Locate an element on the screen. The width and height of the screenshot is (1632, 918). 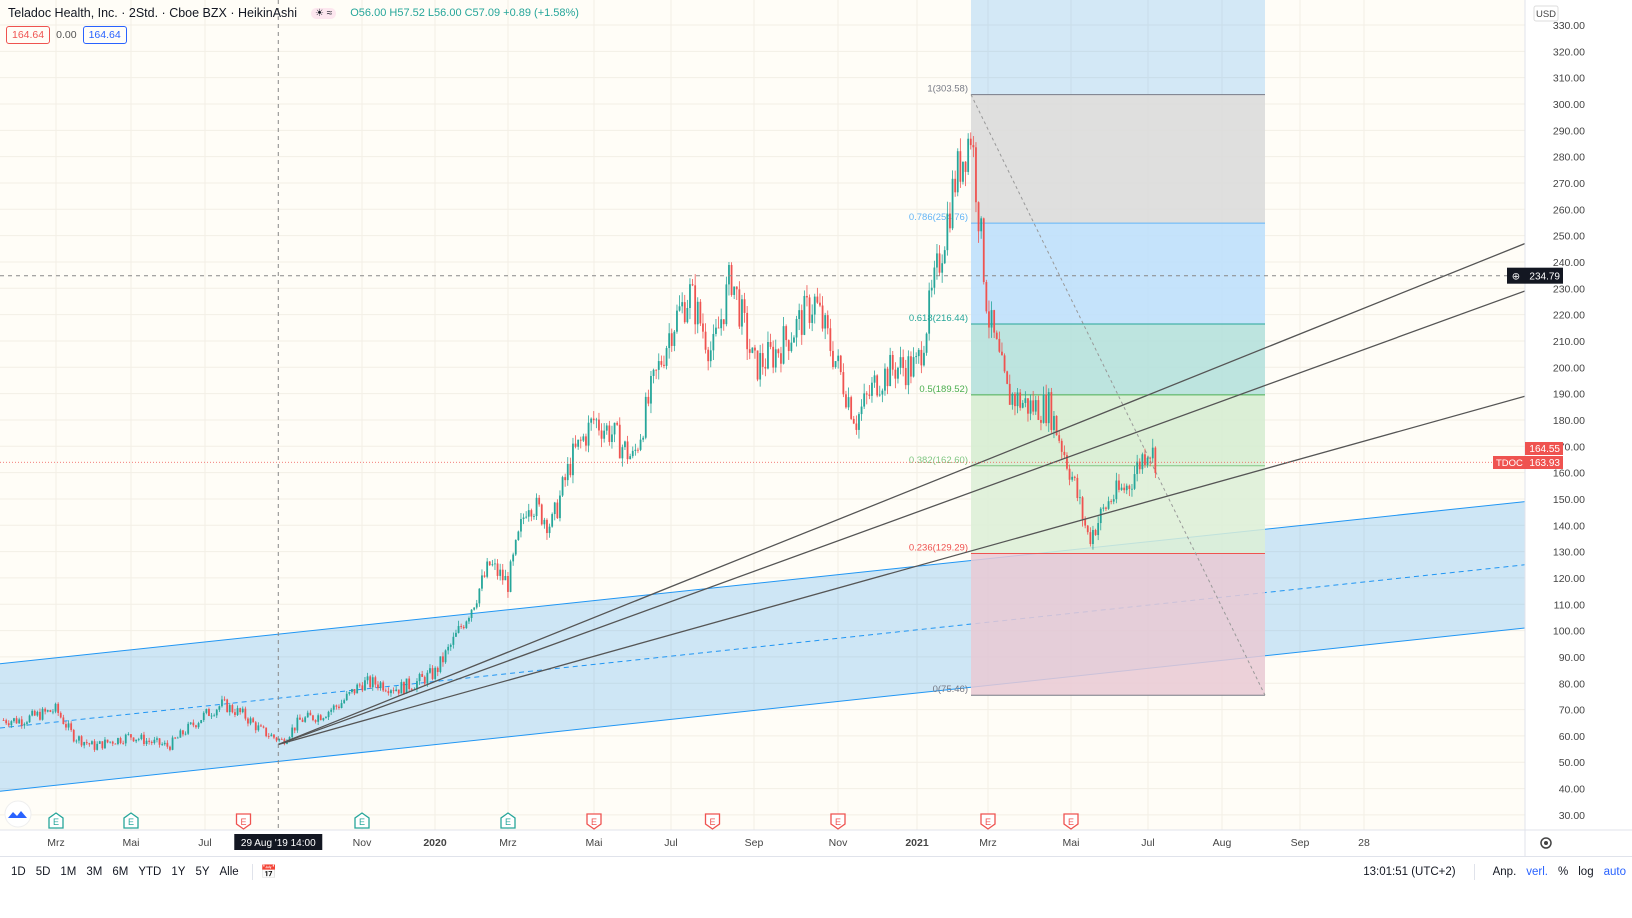
chart-logo-icon is located at coordinates (18, 814).